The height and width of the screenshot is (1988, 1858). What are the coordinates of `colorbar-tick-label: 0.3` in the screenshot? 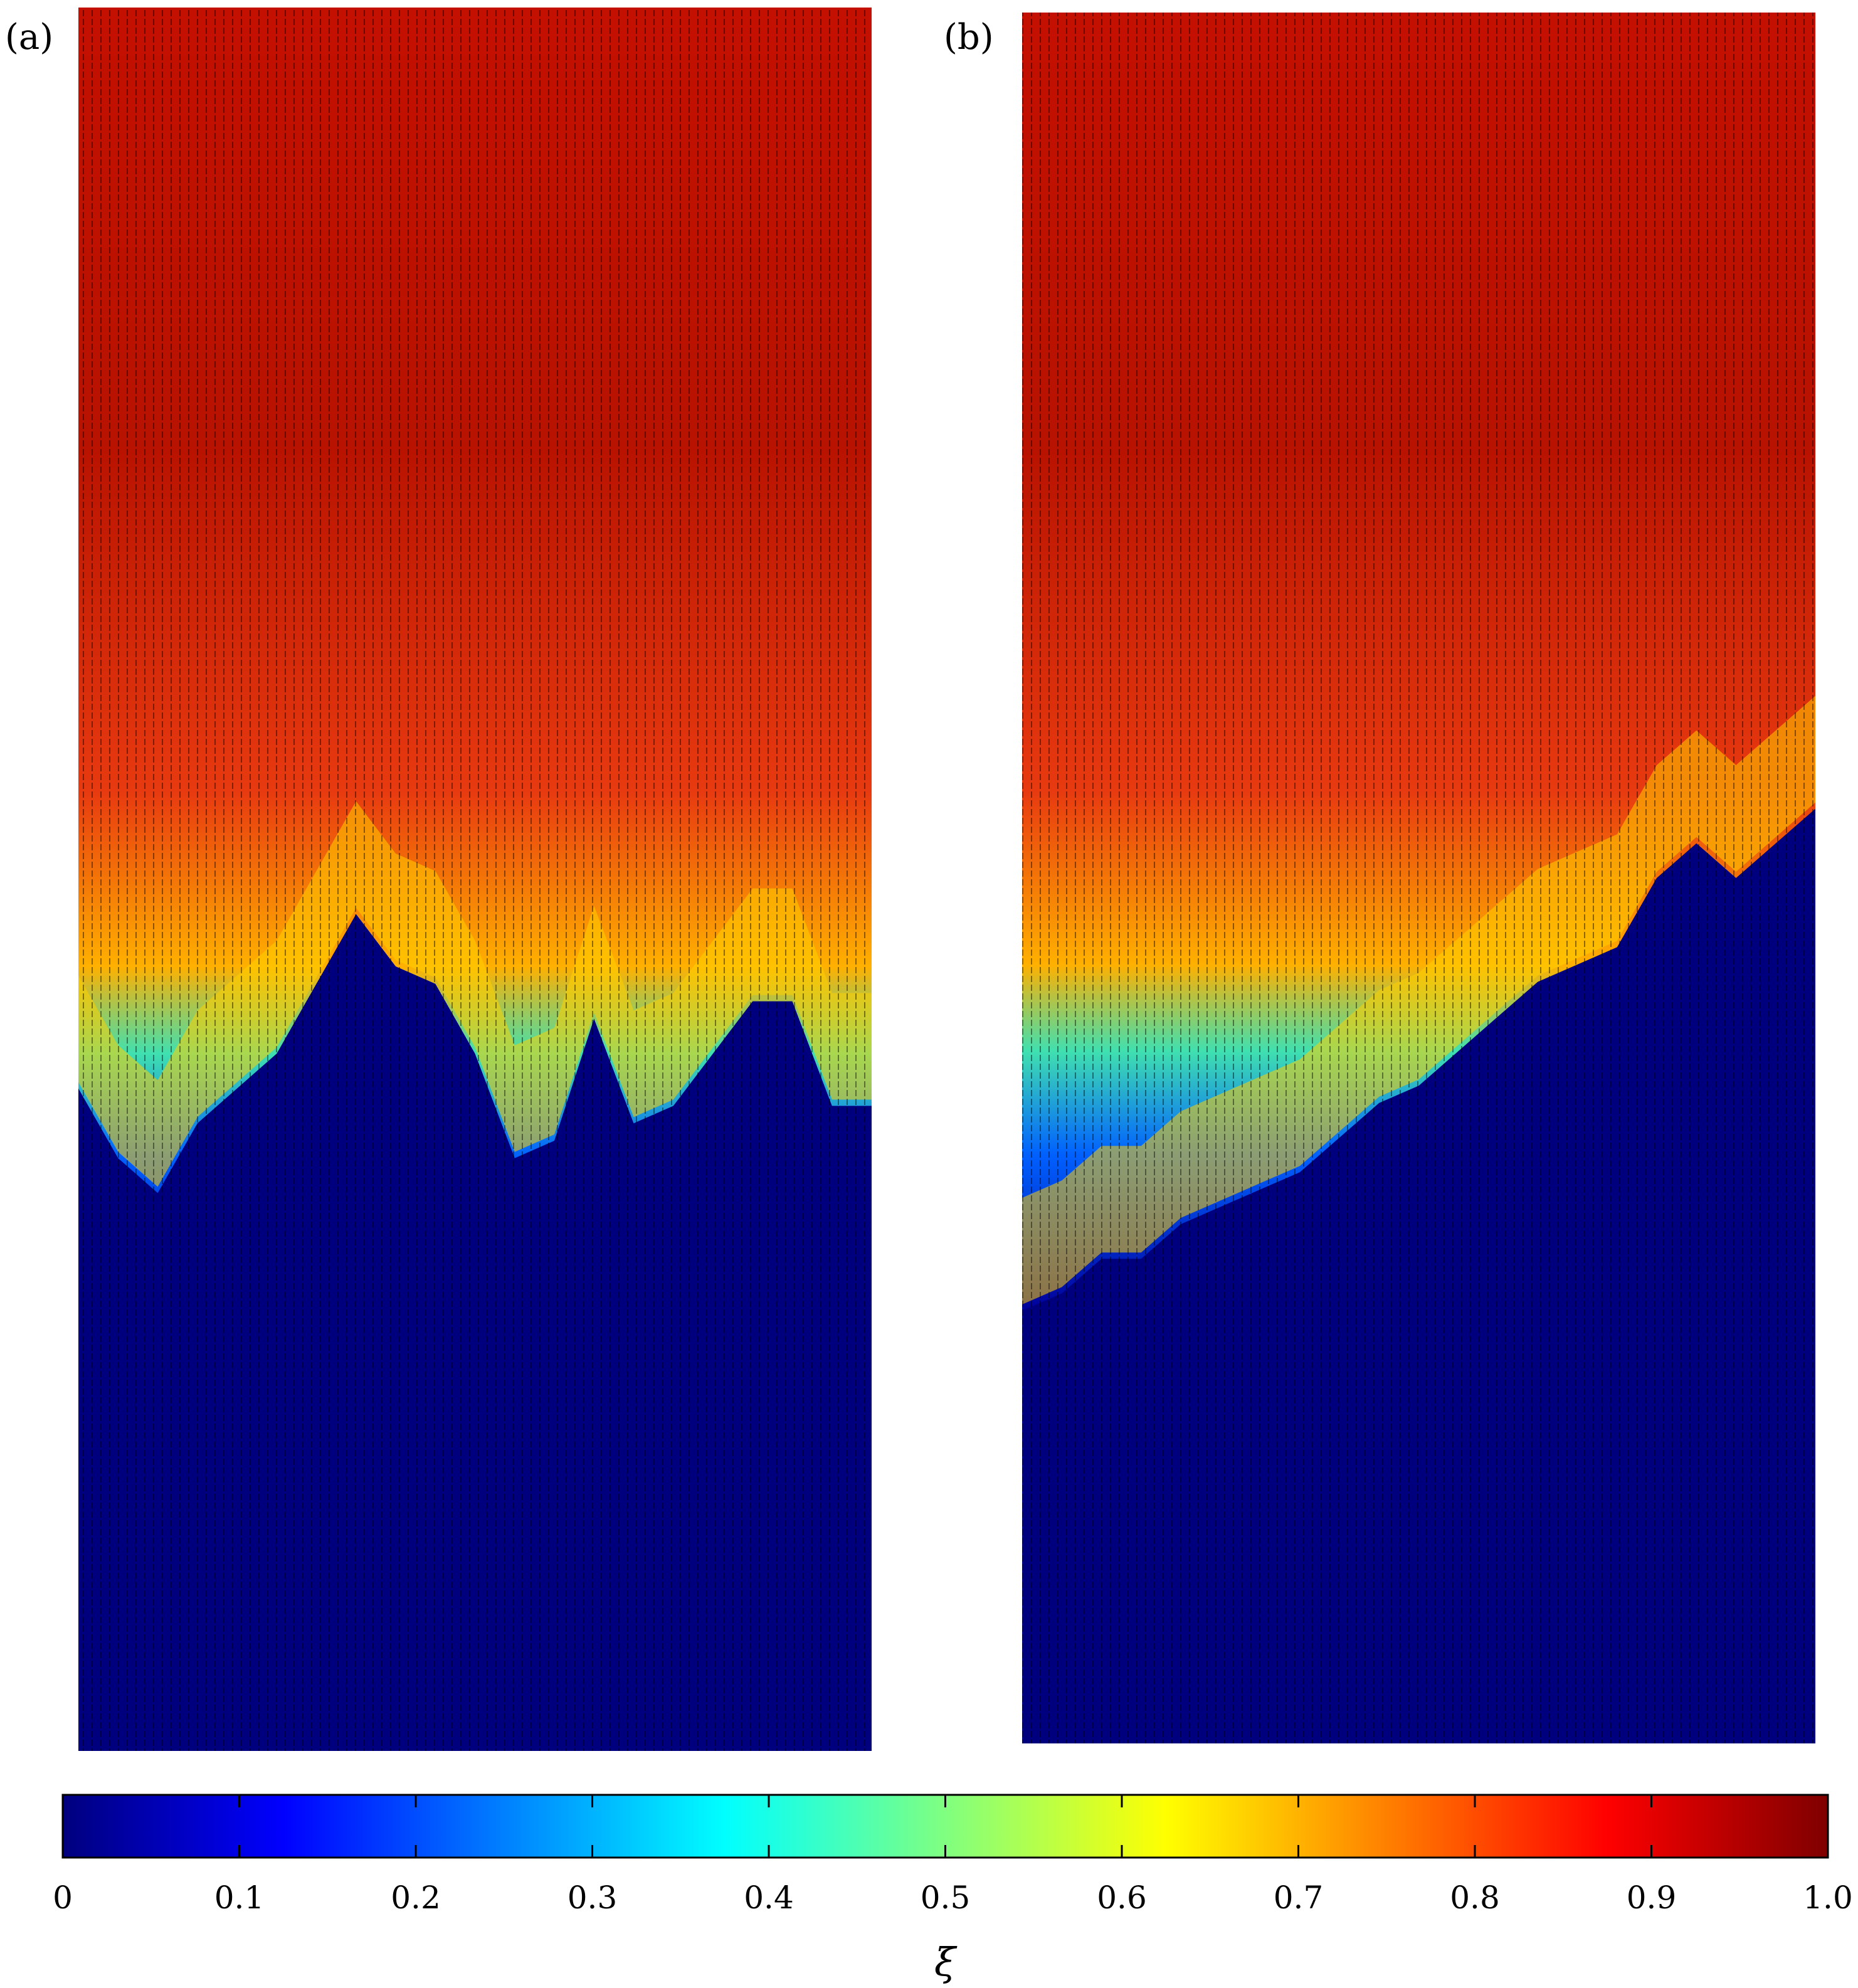 It's located at (593, 1898).